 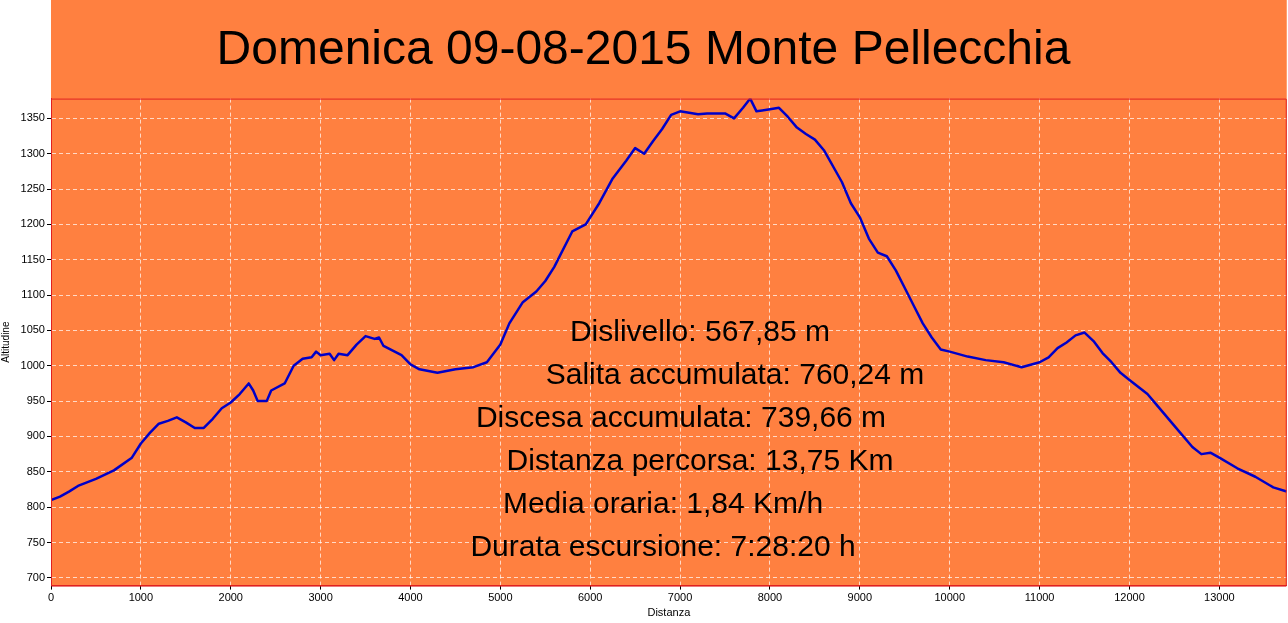 I want to click on annotation: Media oraria: 1,84 Km/h, so click(x=663, y=503).